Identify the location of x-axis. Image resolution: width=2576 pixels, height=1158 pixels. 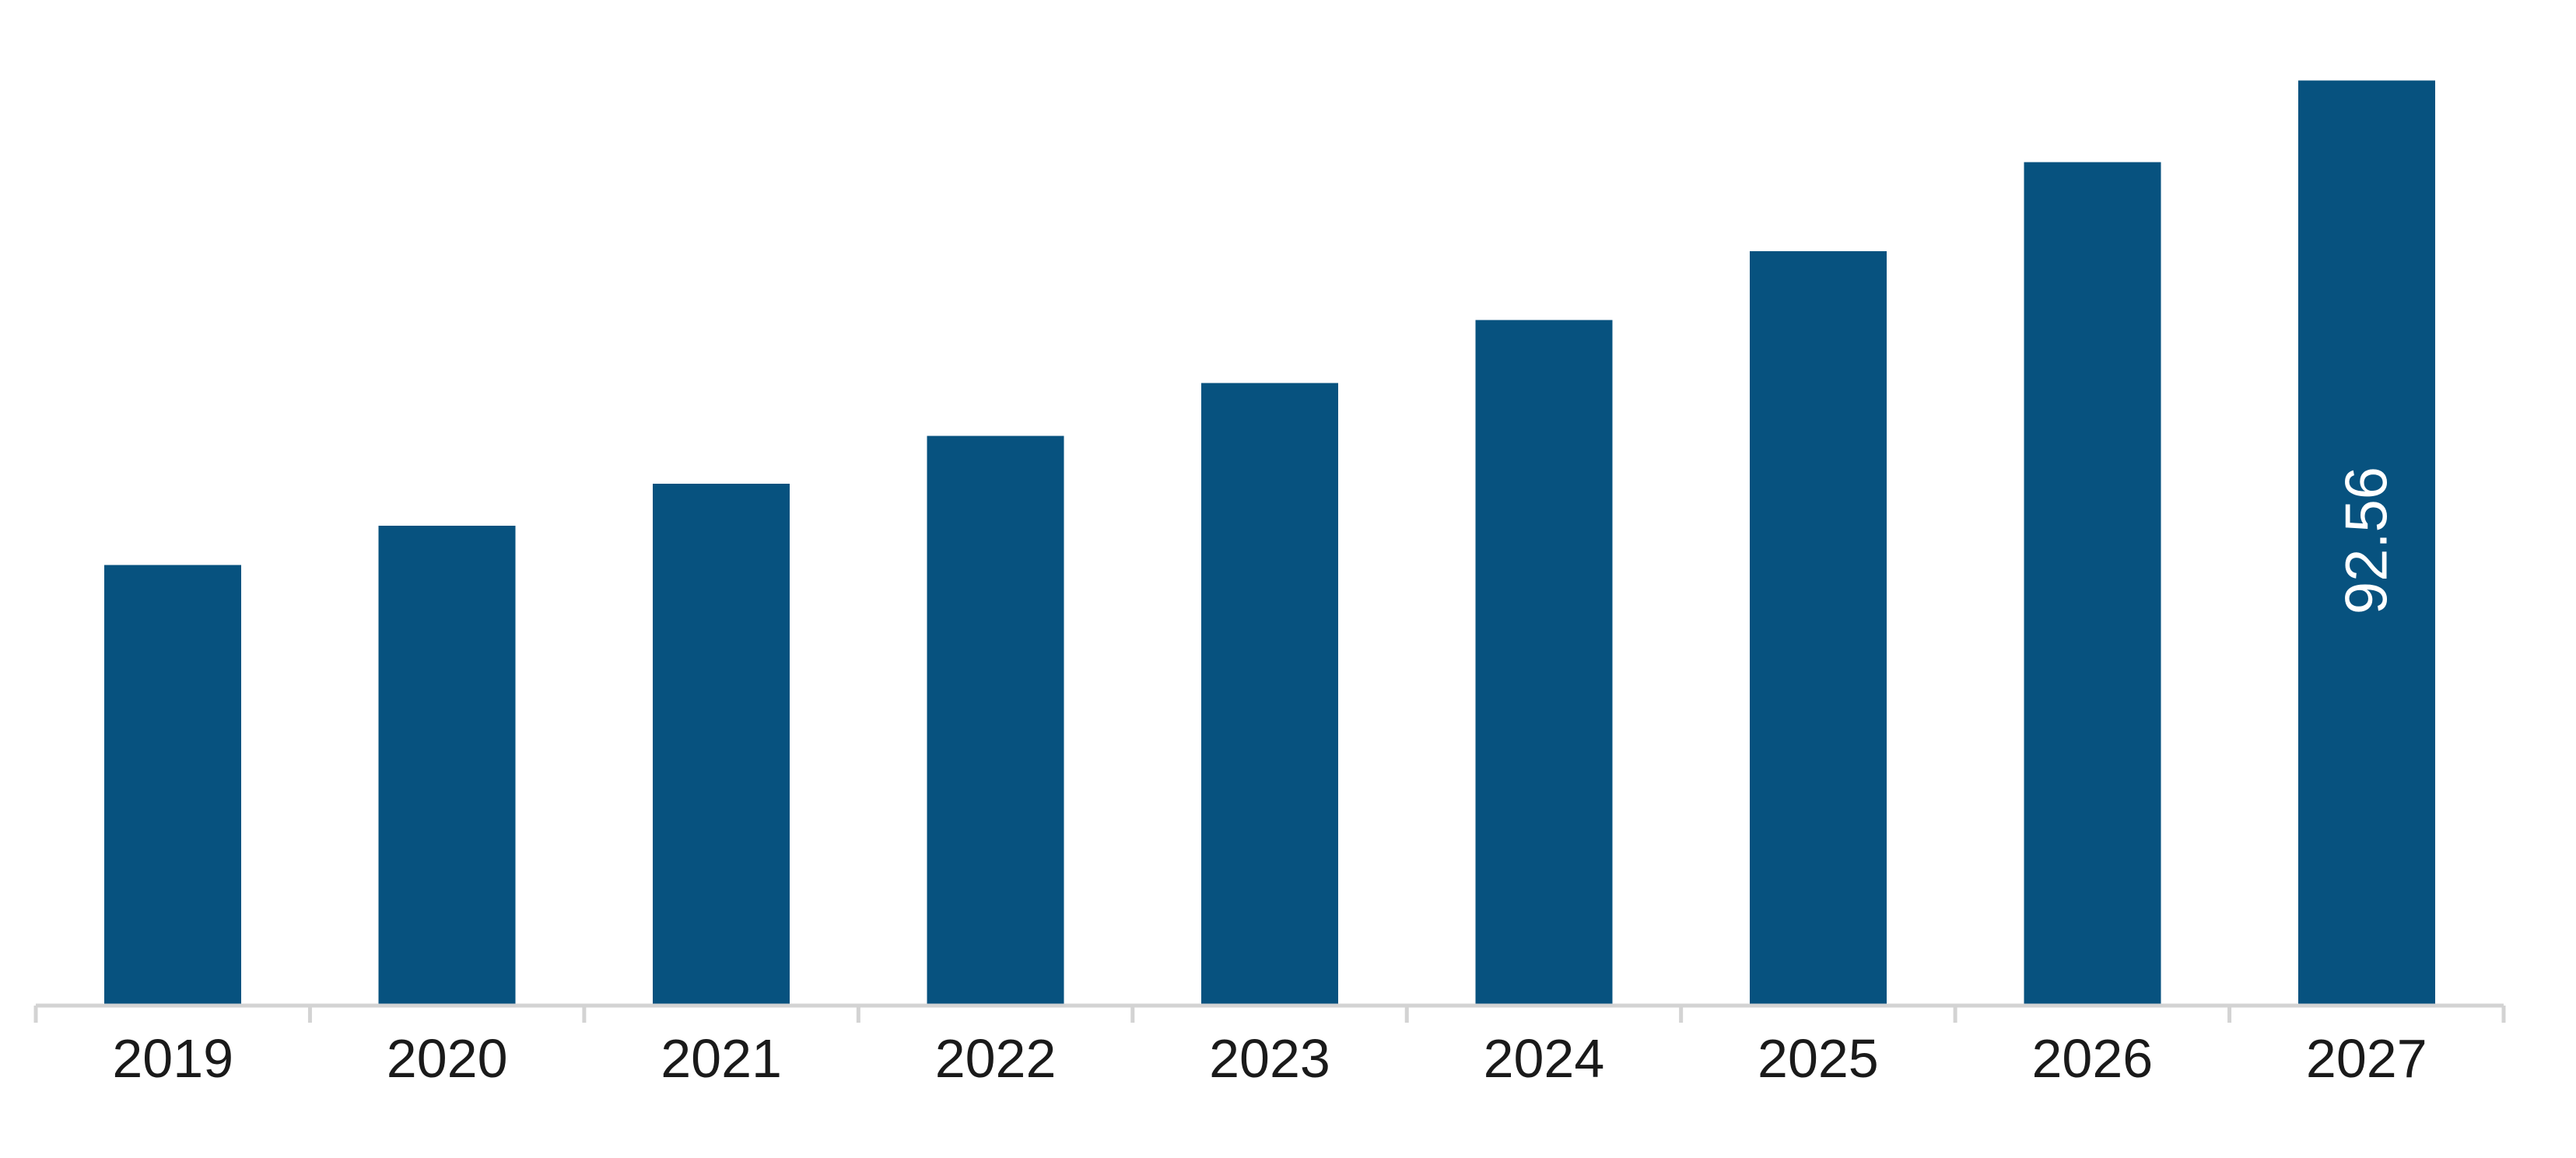
(1269, 1013).